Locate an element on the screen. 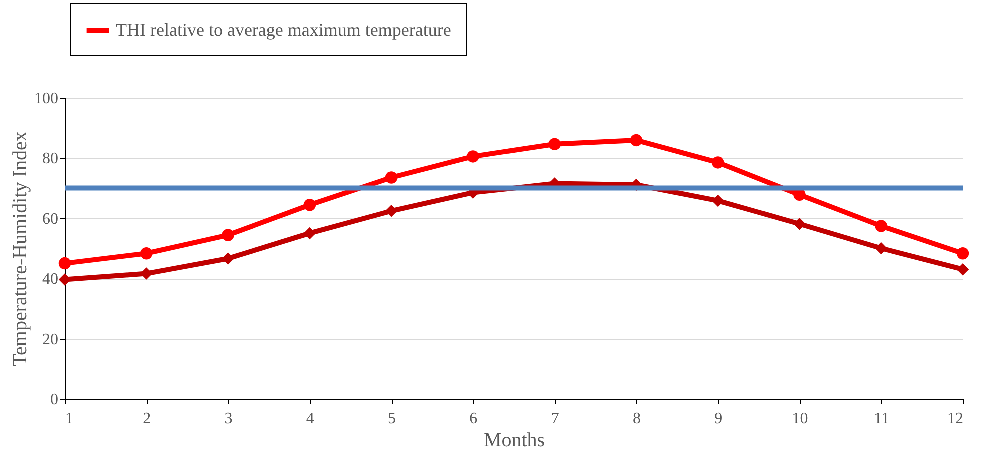  x-tick-label: 5 is located at coordinates (392, 419).